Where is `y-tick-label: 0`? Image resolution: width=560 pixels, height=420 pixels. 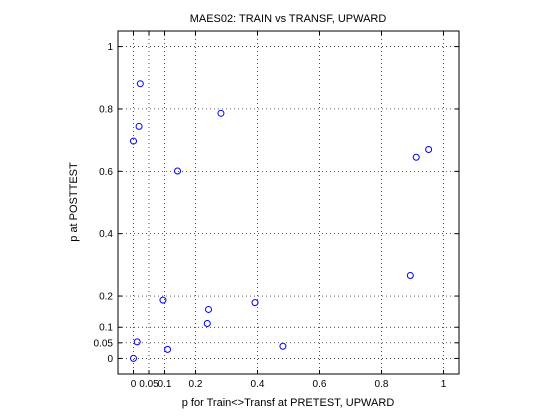
y-tick-label: 0 is located at coordinates (110, 359).